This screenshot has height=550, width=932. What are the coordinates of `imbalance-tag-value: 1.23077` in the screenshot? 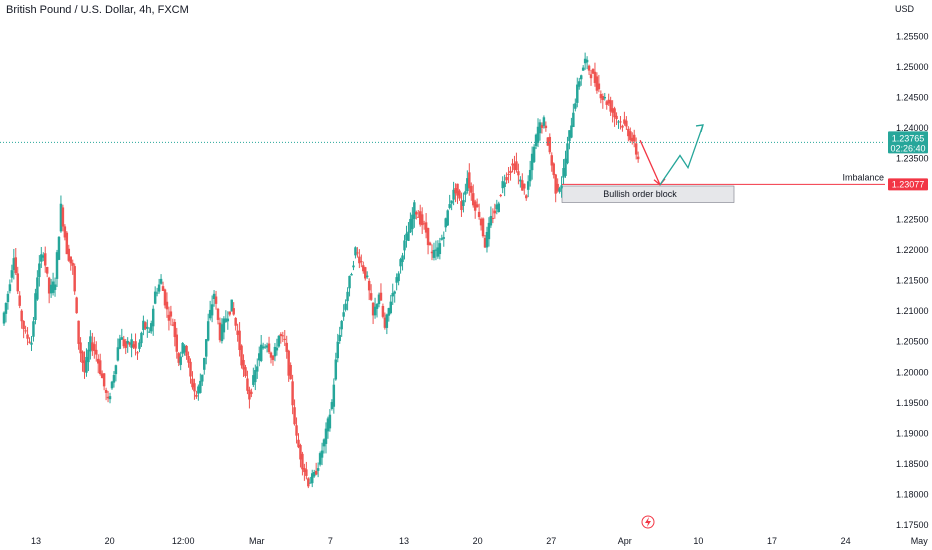 It's located at (908, 184).